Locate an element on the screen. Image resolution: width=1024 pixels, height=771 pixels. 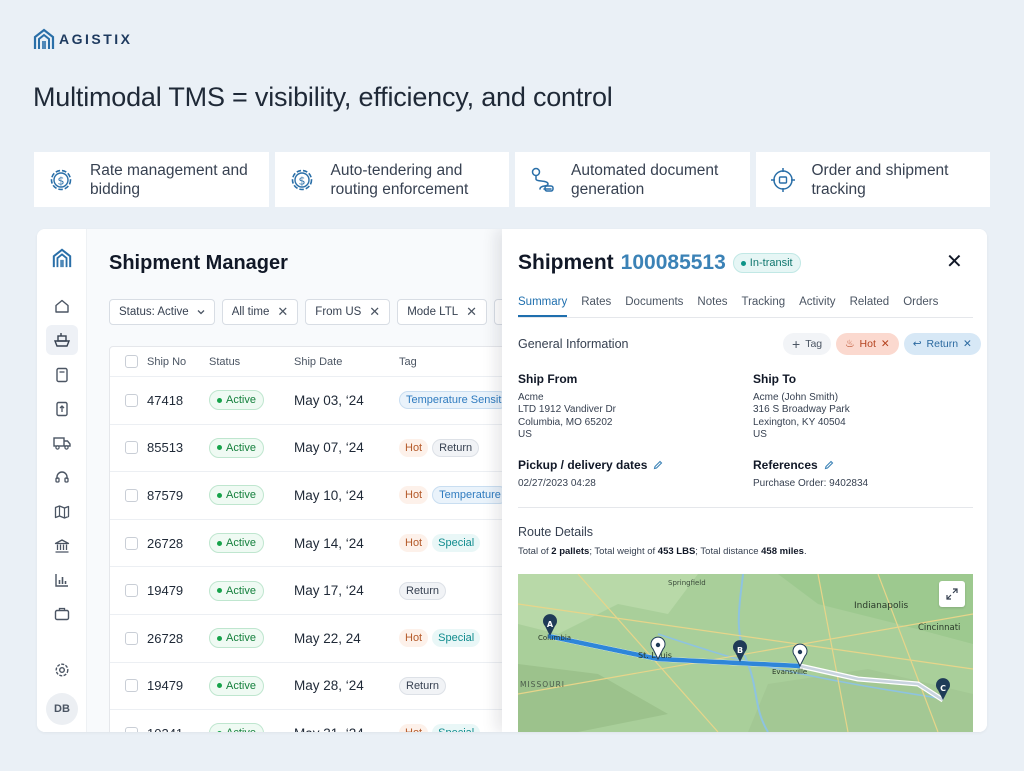
ship-date: May 17, ‘24 is located at coordinates (329, 591).